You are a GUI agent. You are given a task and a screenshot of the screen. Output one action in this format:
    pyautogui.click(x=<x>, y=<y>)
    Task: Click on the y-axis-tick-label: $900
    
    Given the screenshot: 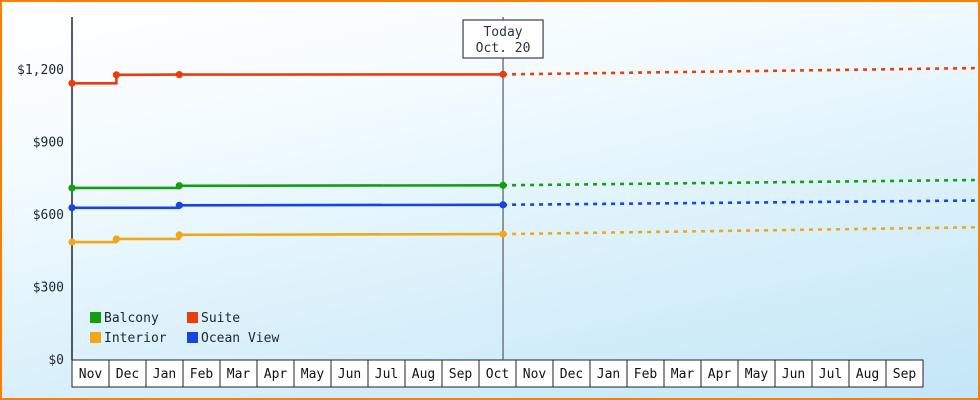 What is the action you would take?
    pyautogui.click(x=48, y=143)
    